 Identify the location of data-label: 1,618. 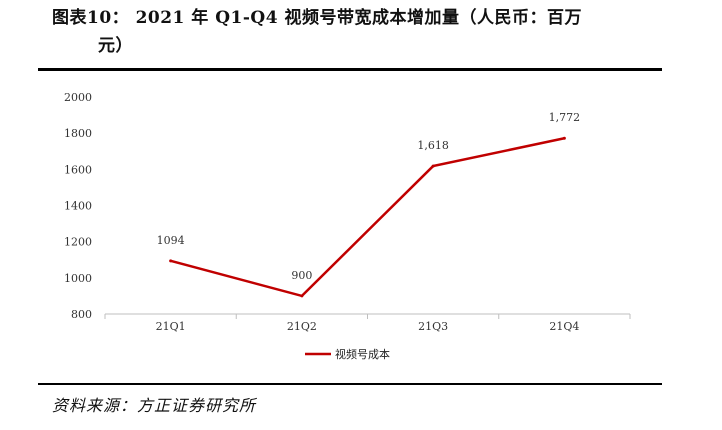
(433, 145).